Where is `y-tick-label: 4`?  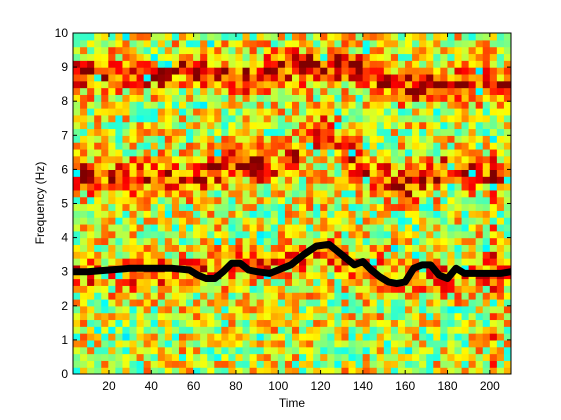
y-tick-label: 4 is located at coordinates (64, 238).